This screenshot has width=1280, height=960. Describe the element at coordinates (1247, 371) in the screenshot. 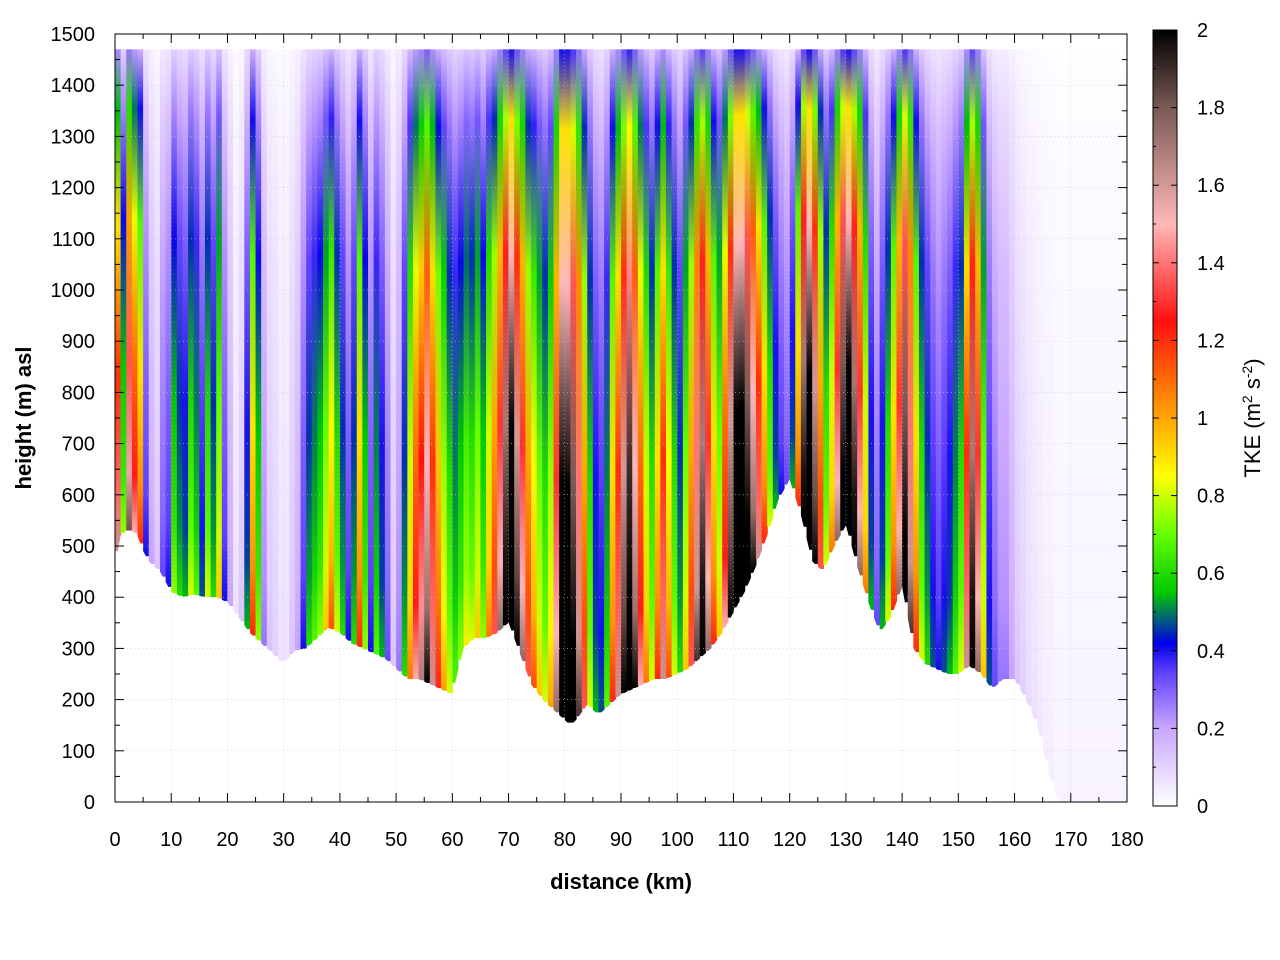

I see `colorbar-title-sup2: -2` at that location.